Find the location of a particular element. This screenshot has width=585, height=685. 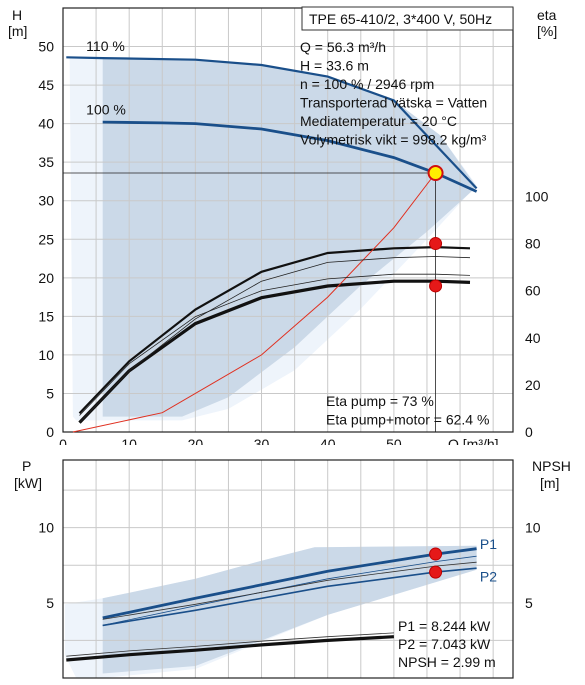

y-left-tick-label: 50 is located at coordinates (46, 47).